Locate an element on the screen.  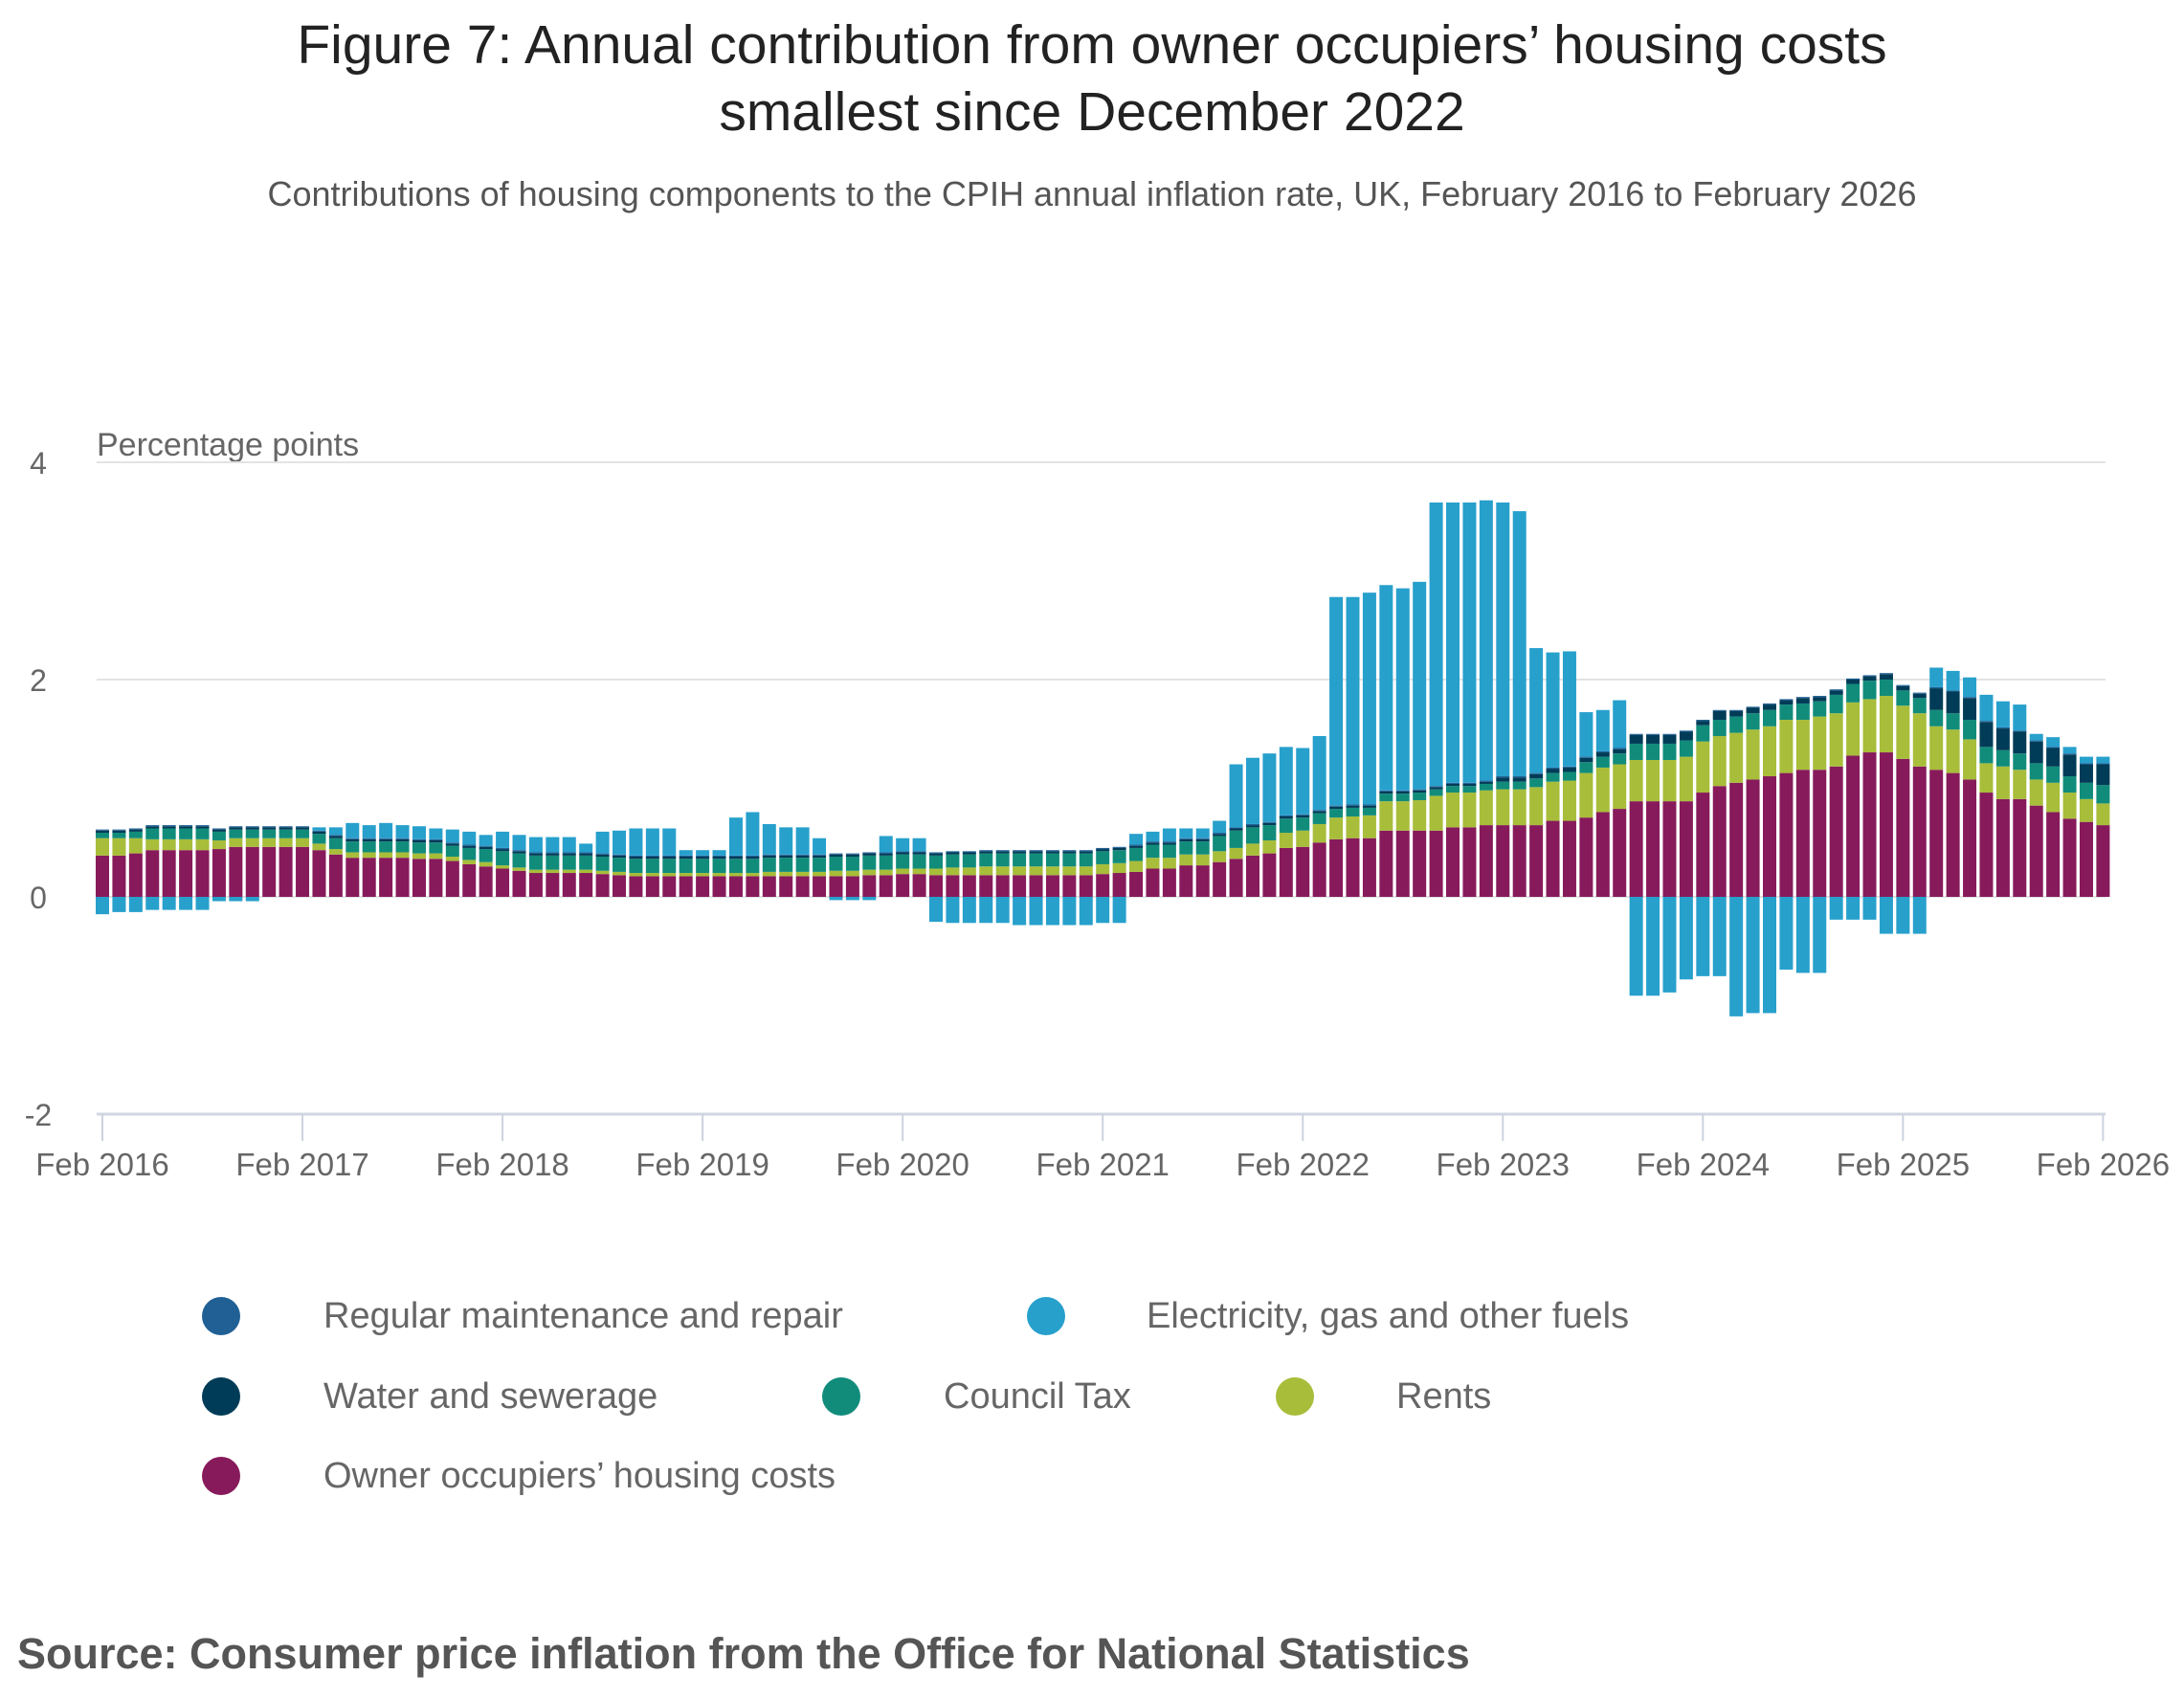
y-tick-label: -2 is located at coordinates (38, 1115).